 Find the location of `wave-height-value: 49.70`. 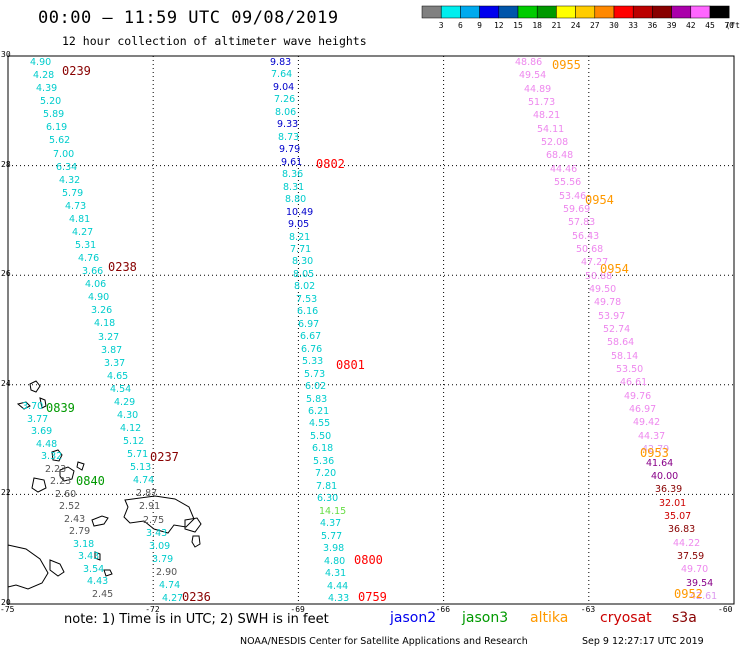

wave-height-value: 49.70 is located at coordinates (695, 569).